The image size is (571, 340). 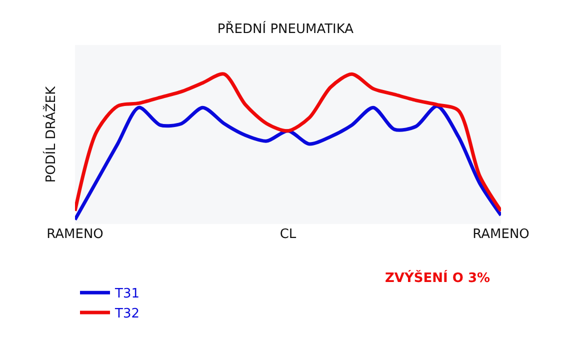 What do you see at coordinates (127, 294) in the screenshot?
I see `legend-label: T31` at bounding box center [127, 294].